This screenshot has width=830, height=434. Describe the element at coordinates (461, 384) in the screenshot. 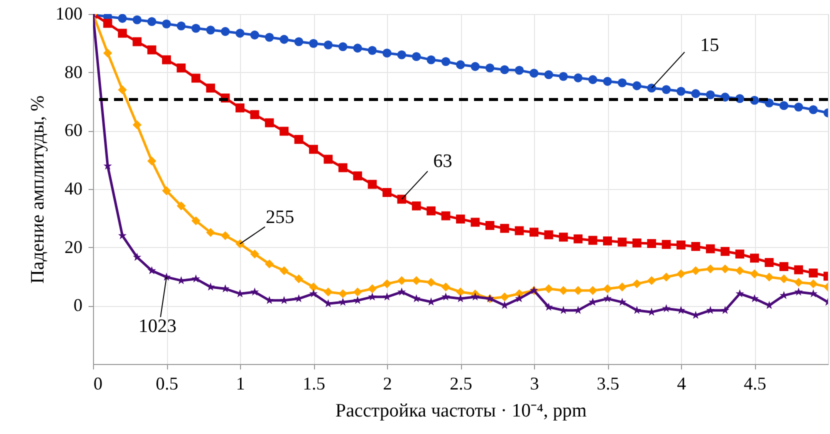

I see `x-tick-label: 2.5` at that location.